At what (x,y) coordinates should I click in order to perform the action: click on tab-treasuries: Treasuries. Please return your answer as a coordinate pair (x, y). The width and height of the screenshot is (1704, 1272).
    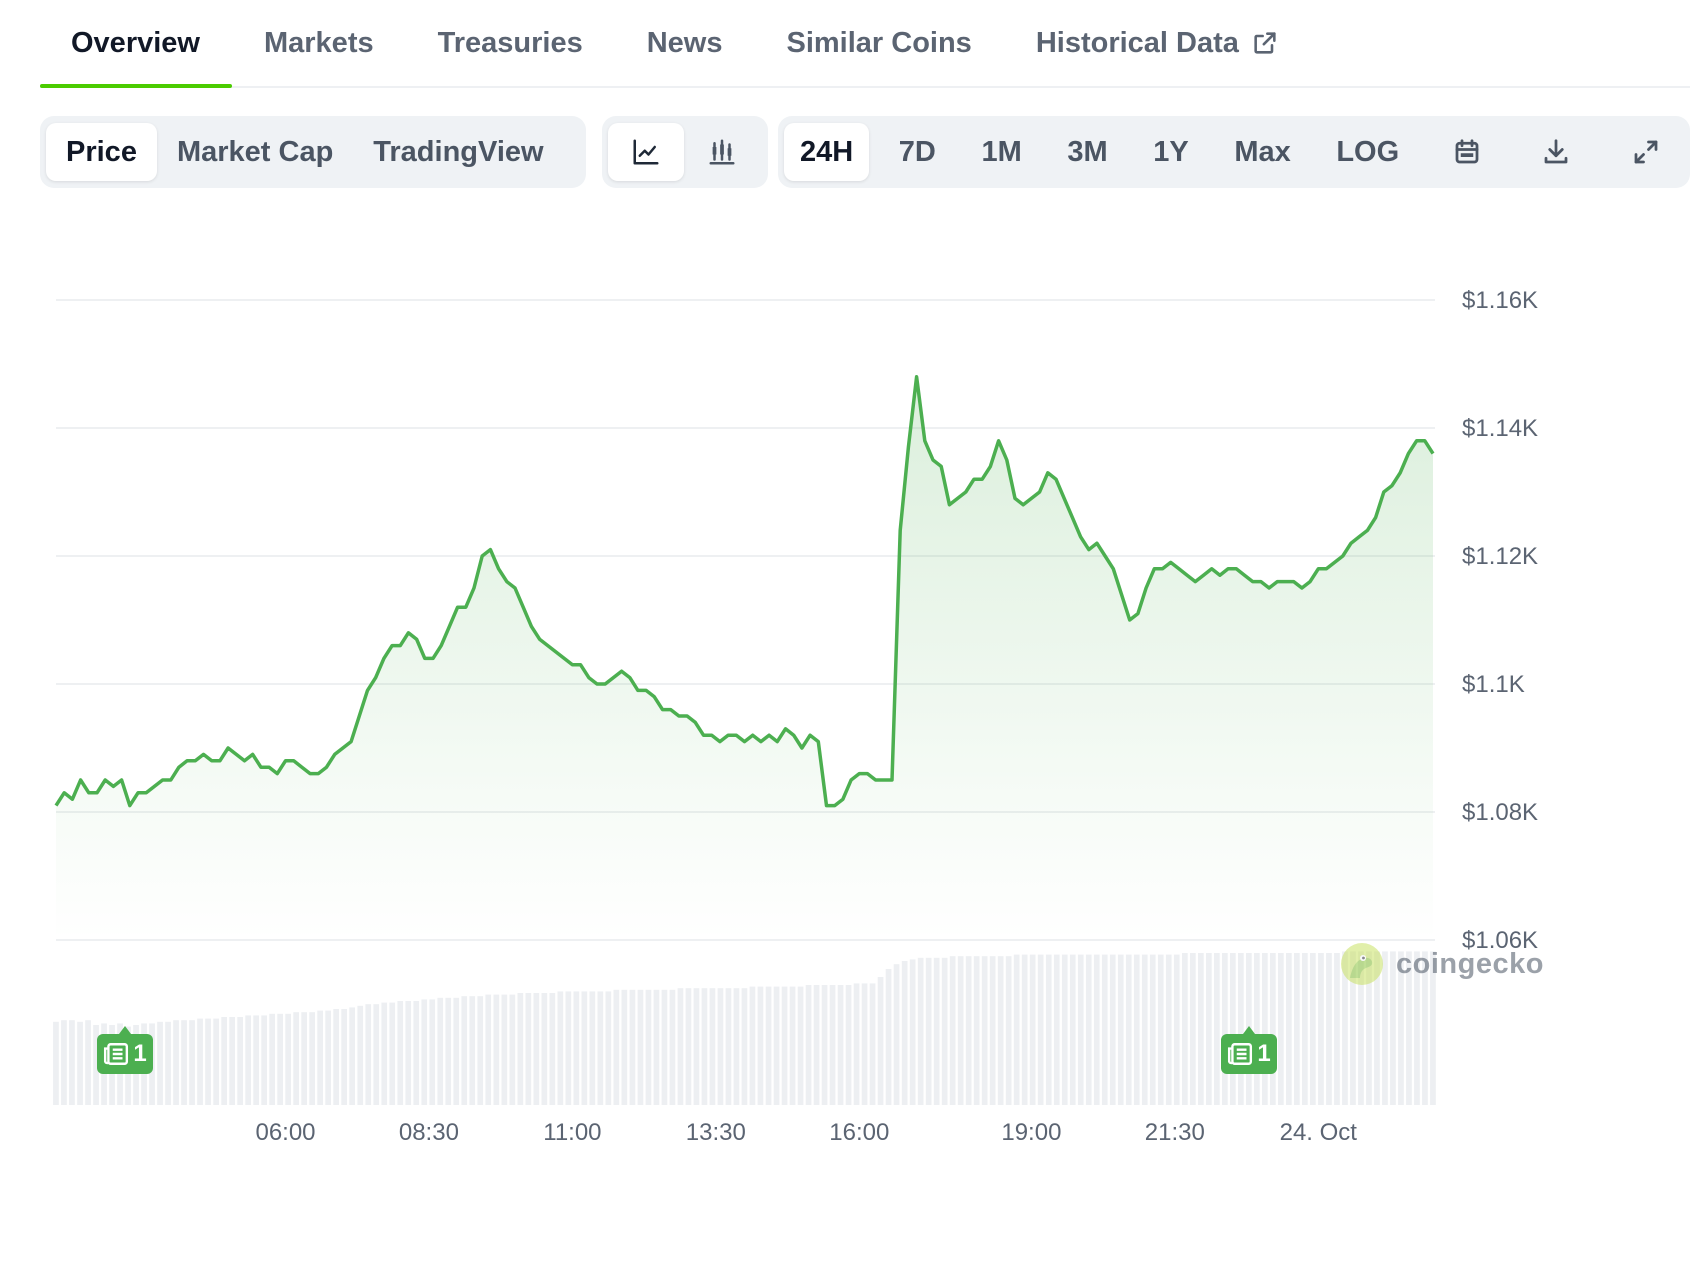
    Looking at the image, I should click on (510, 42).